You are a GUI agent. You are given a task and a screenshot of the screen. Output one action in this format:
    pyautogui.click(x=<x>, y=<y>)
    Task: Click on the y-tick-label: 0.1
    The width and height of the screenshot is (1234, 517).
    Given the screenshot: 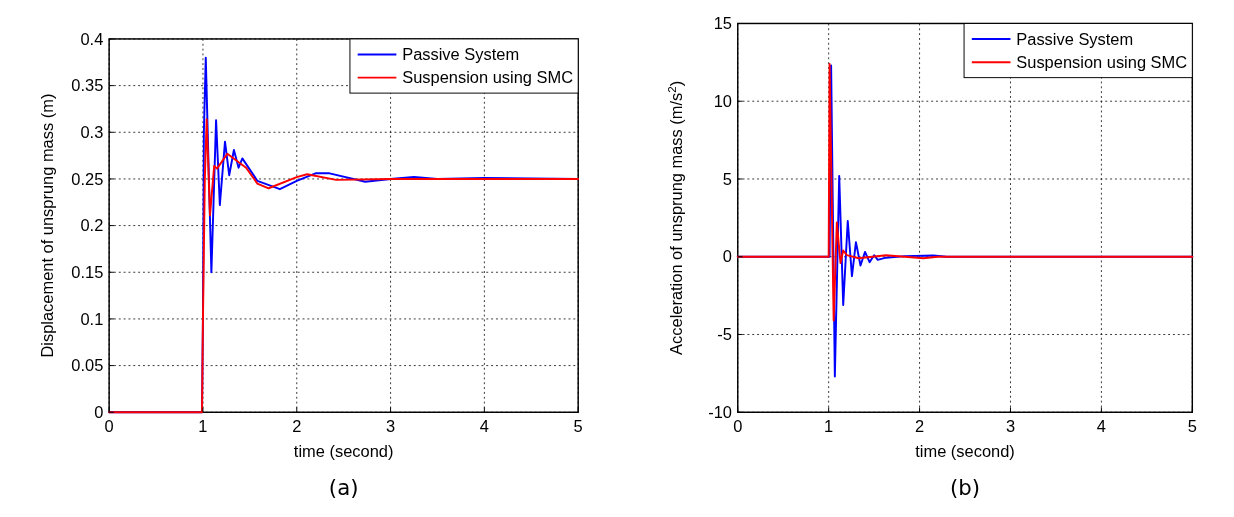 What is the action you would take?
    pyautogui.click(x=92, y=318)
    